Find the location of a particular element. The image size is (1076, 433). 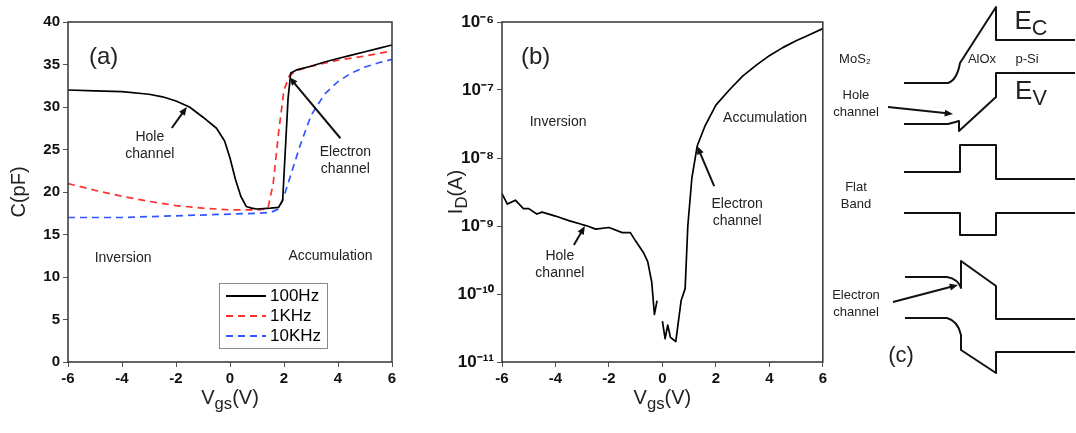

text: E$_{V}$ is located at coordinates (1031, 93).